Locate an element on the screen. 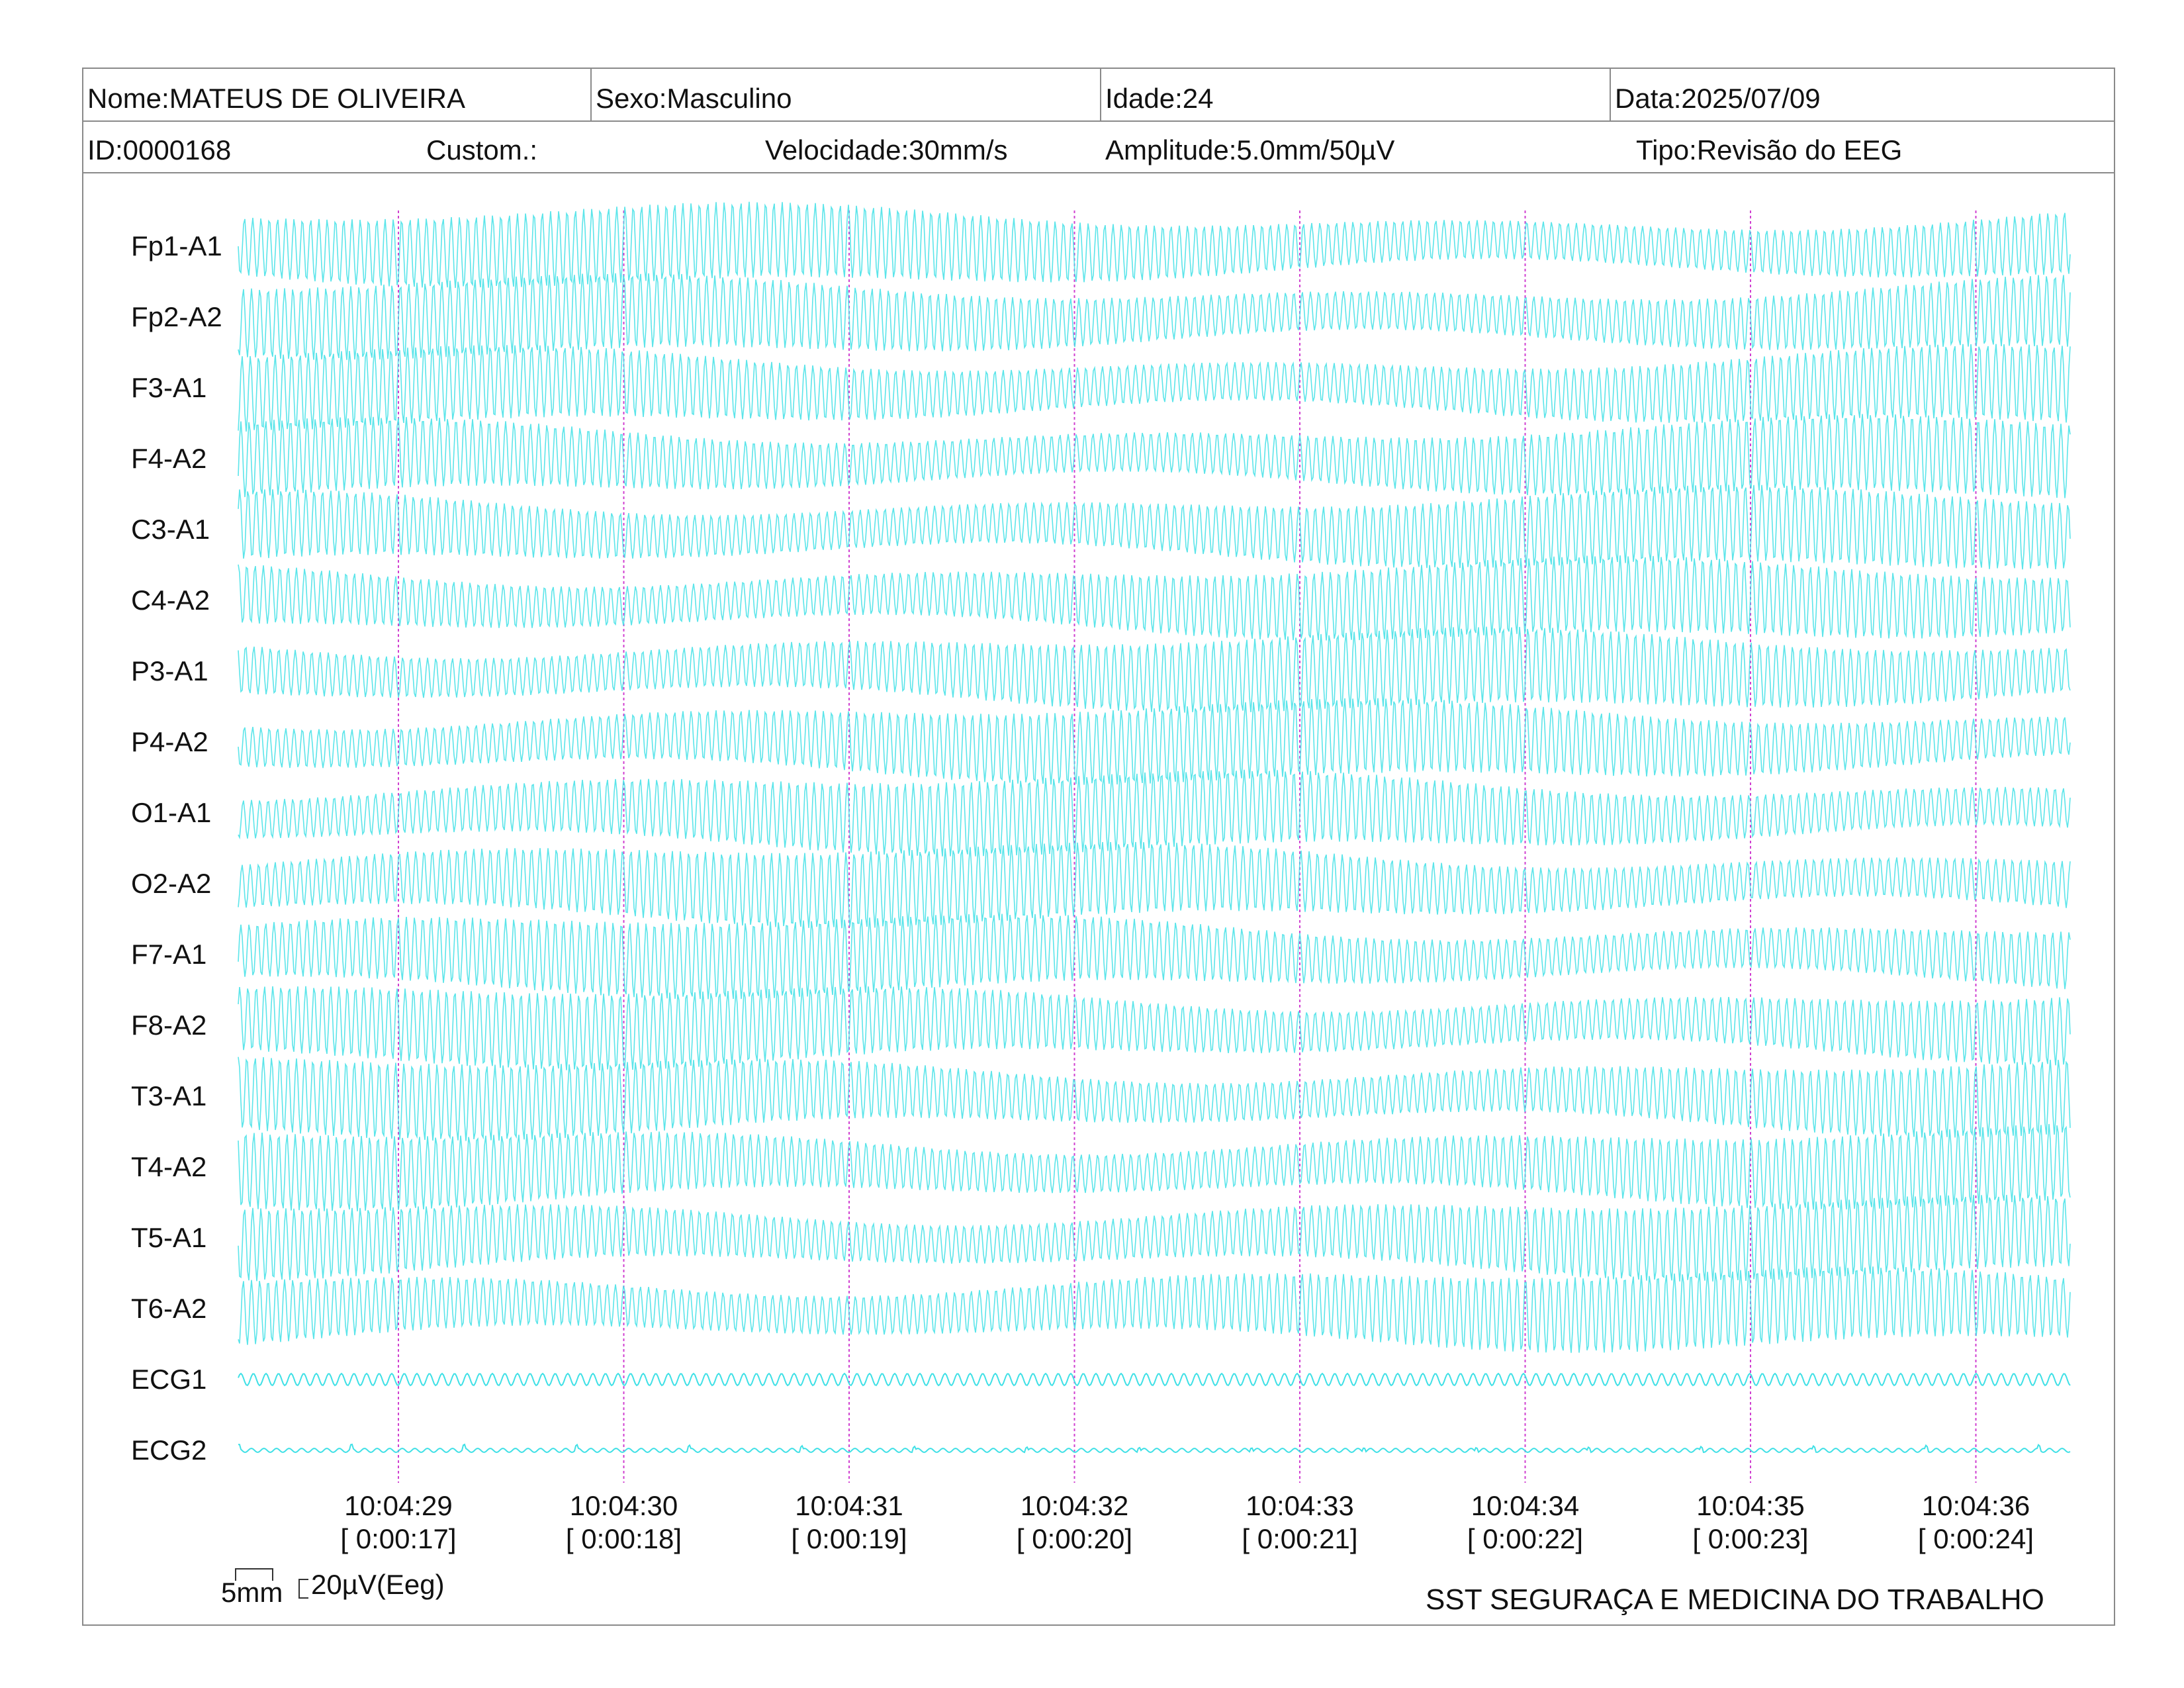  channel-label: O1-A1 is located at coordinates (171, 812).